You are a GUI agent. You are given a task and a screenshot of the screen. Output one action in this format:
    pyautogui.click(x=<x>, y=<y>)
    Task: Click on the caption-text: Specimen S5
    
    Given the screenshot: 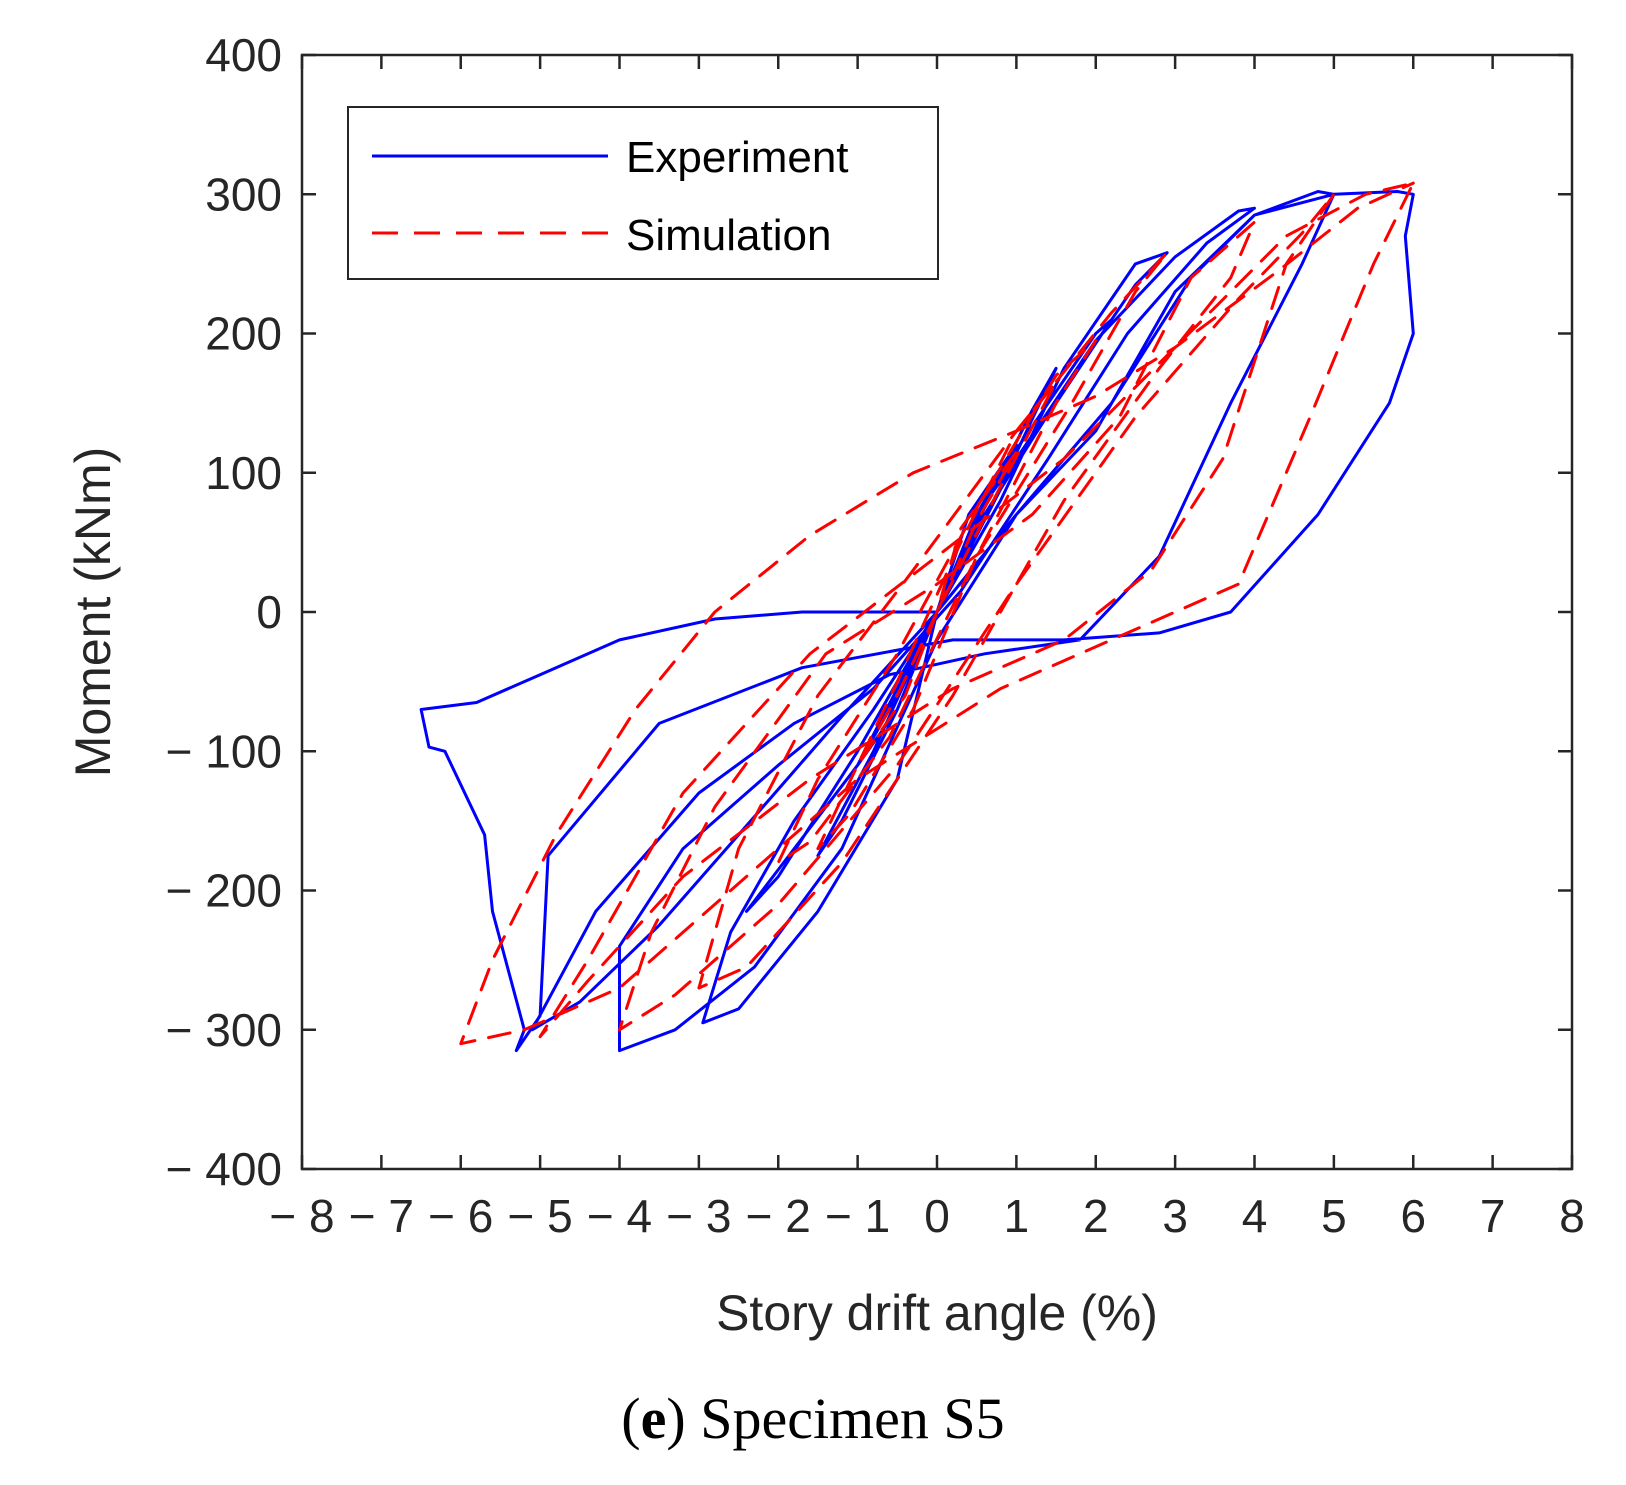 What is the action you would take?
    pyautogui.click(x=852, y=1418)
    